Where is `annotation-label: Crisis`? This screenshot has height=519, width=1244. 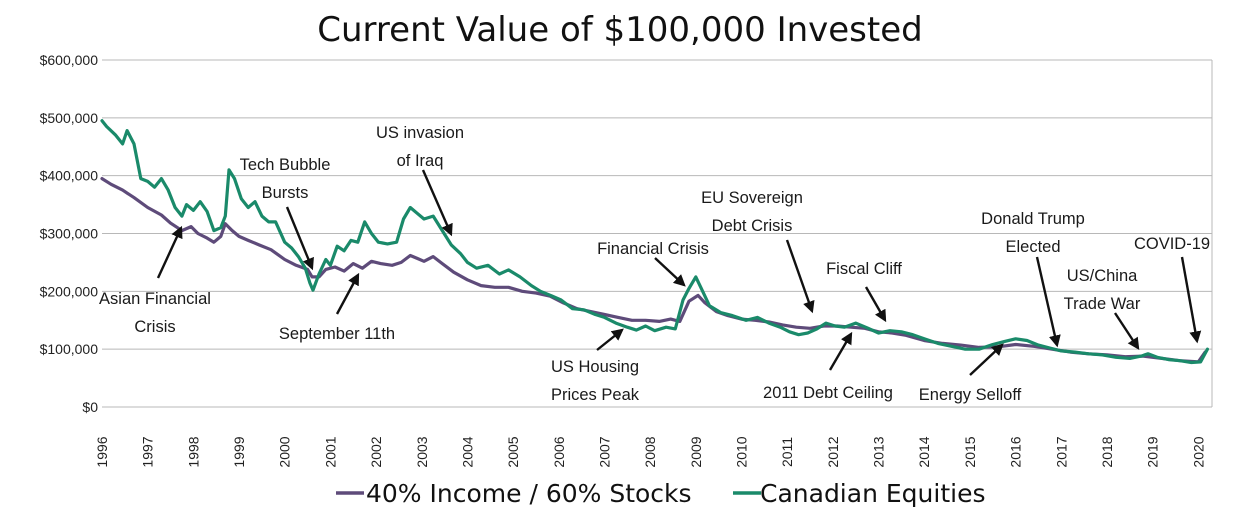
annotation-label: Crisis is located at coordinates (154, 327).